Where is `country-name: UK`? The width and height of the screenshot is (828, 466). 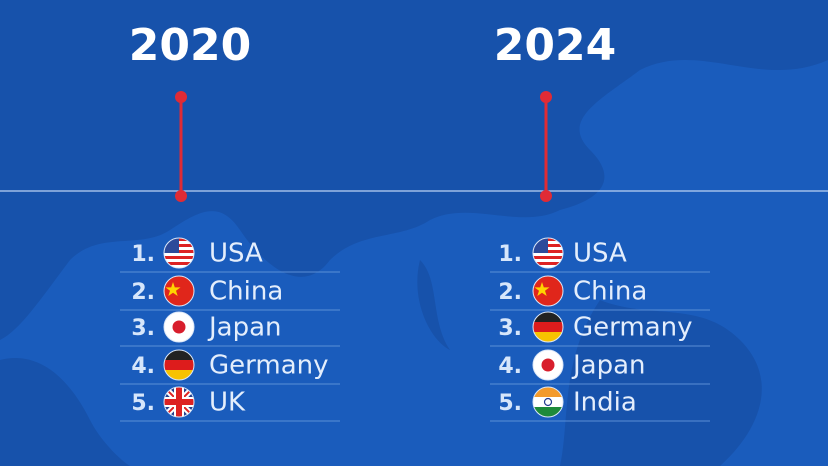
country-name: UK is located at coordinates (227, 403).